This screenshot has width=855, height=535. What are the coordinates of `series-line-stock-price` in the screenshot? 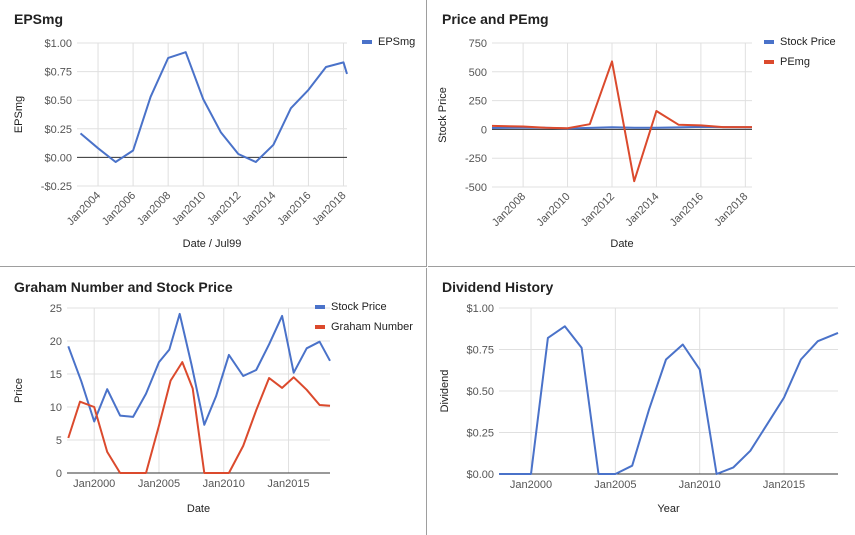 It's located at (199, 369).